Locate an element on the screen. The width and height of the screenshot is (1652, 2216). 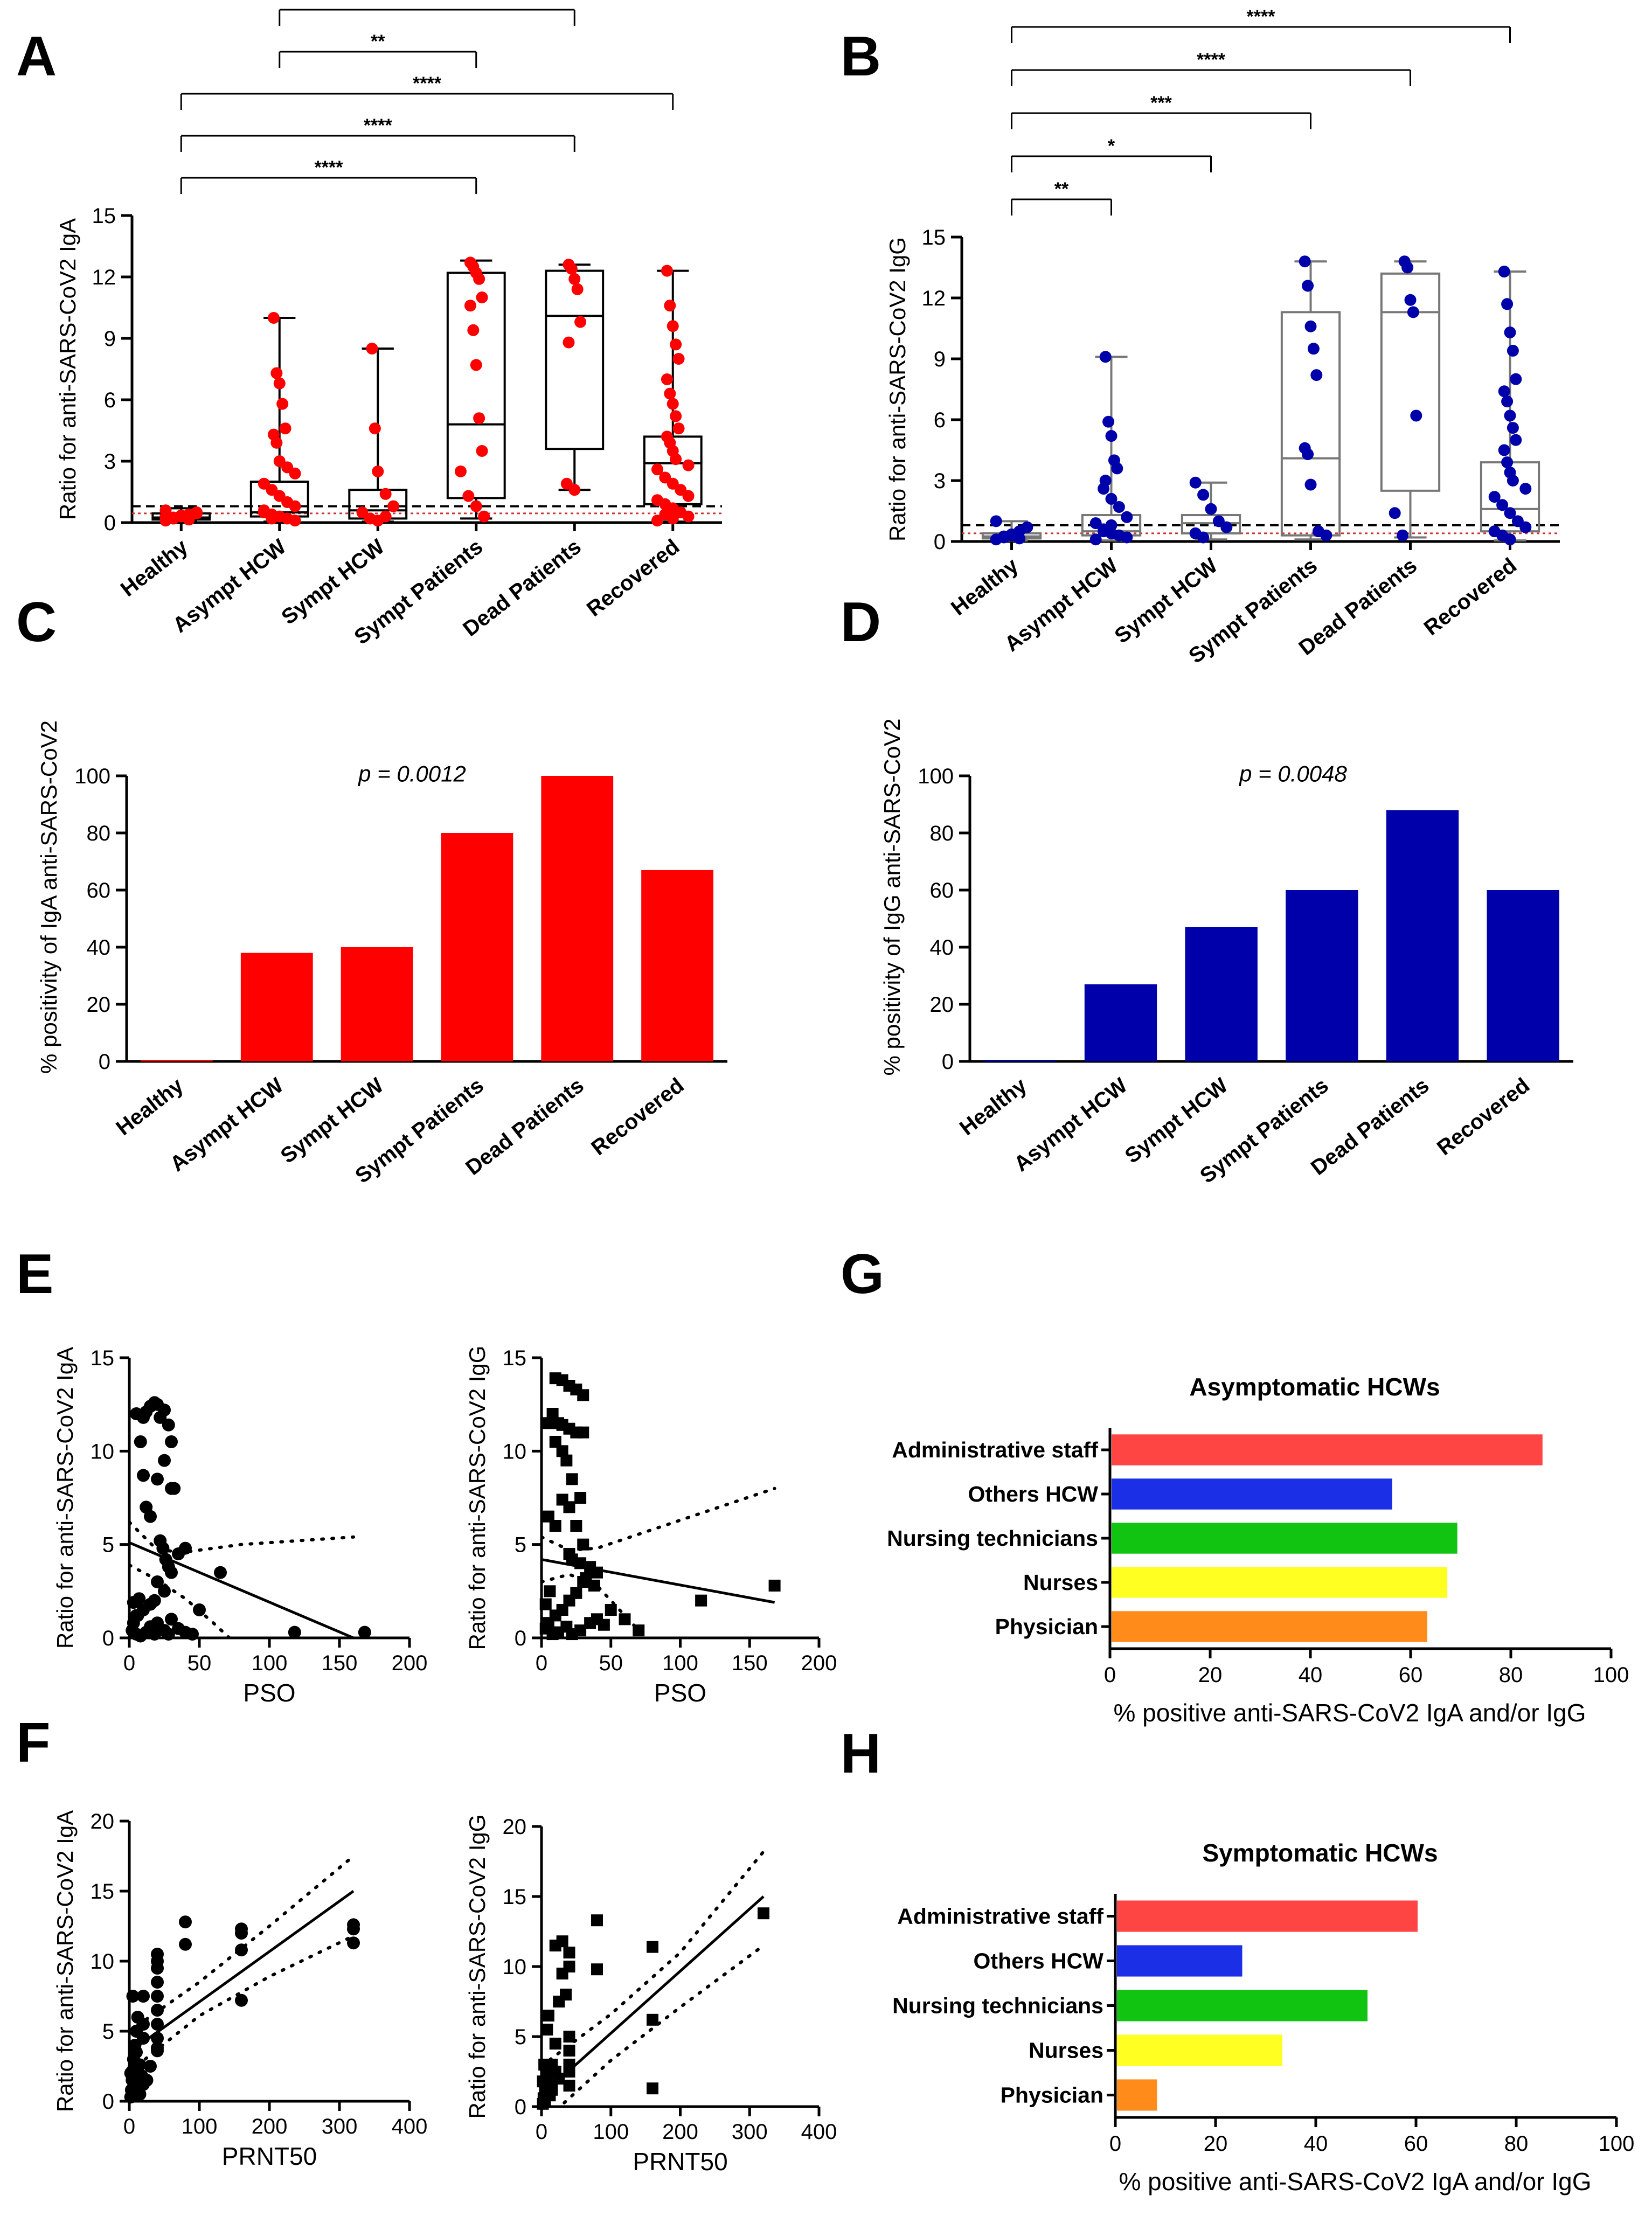
category-label: Others HCW is located at coordinates (1039, 1961).